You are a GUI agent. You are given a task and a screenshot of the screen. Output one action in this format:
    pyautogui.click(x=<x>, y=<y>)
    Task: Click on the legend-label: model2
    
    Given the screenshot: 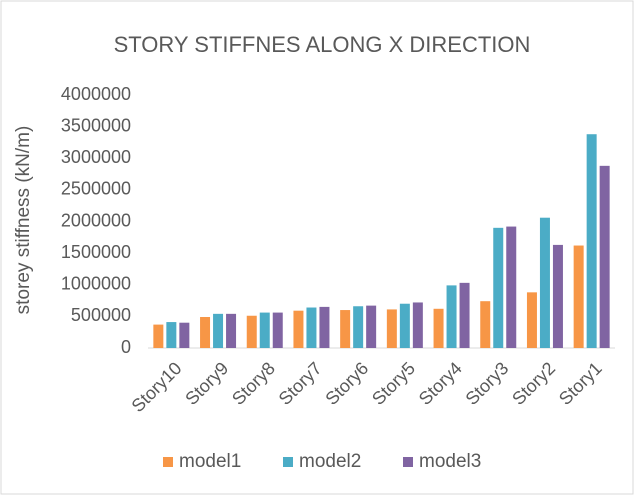 What is the action you would take?
    pyautogui.click(x=330, y=461)
    